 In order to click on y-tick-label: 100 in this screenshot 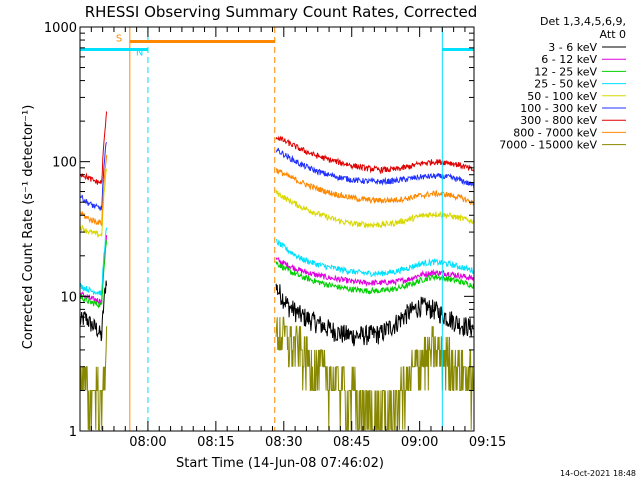, I will do `click(64, 163)`.